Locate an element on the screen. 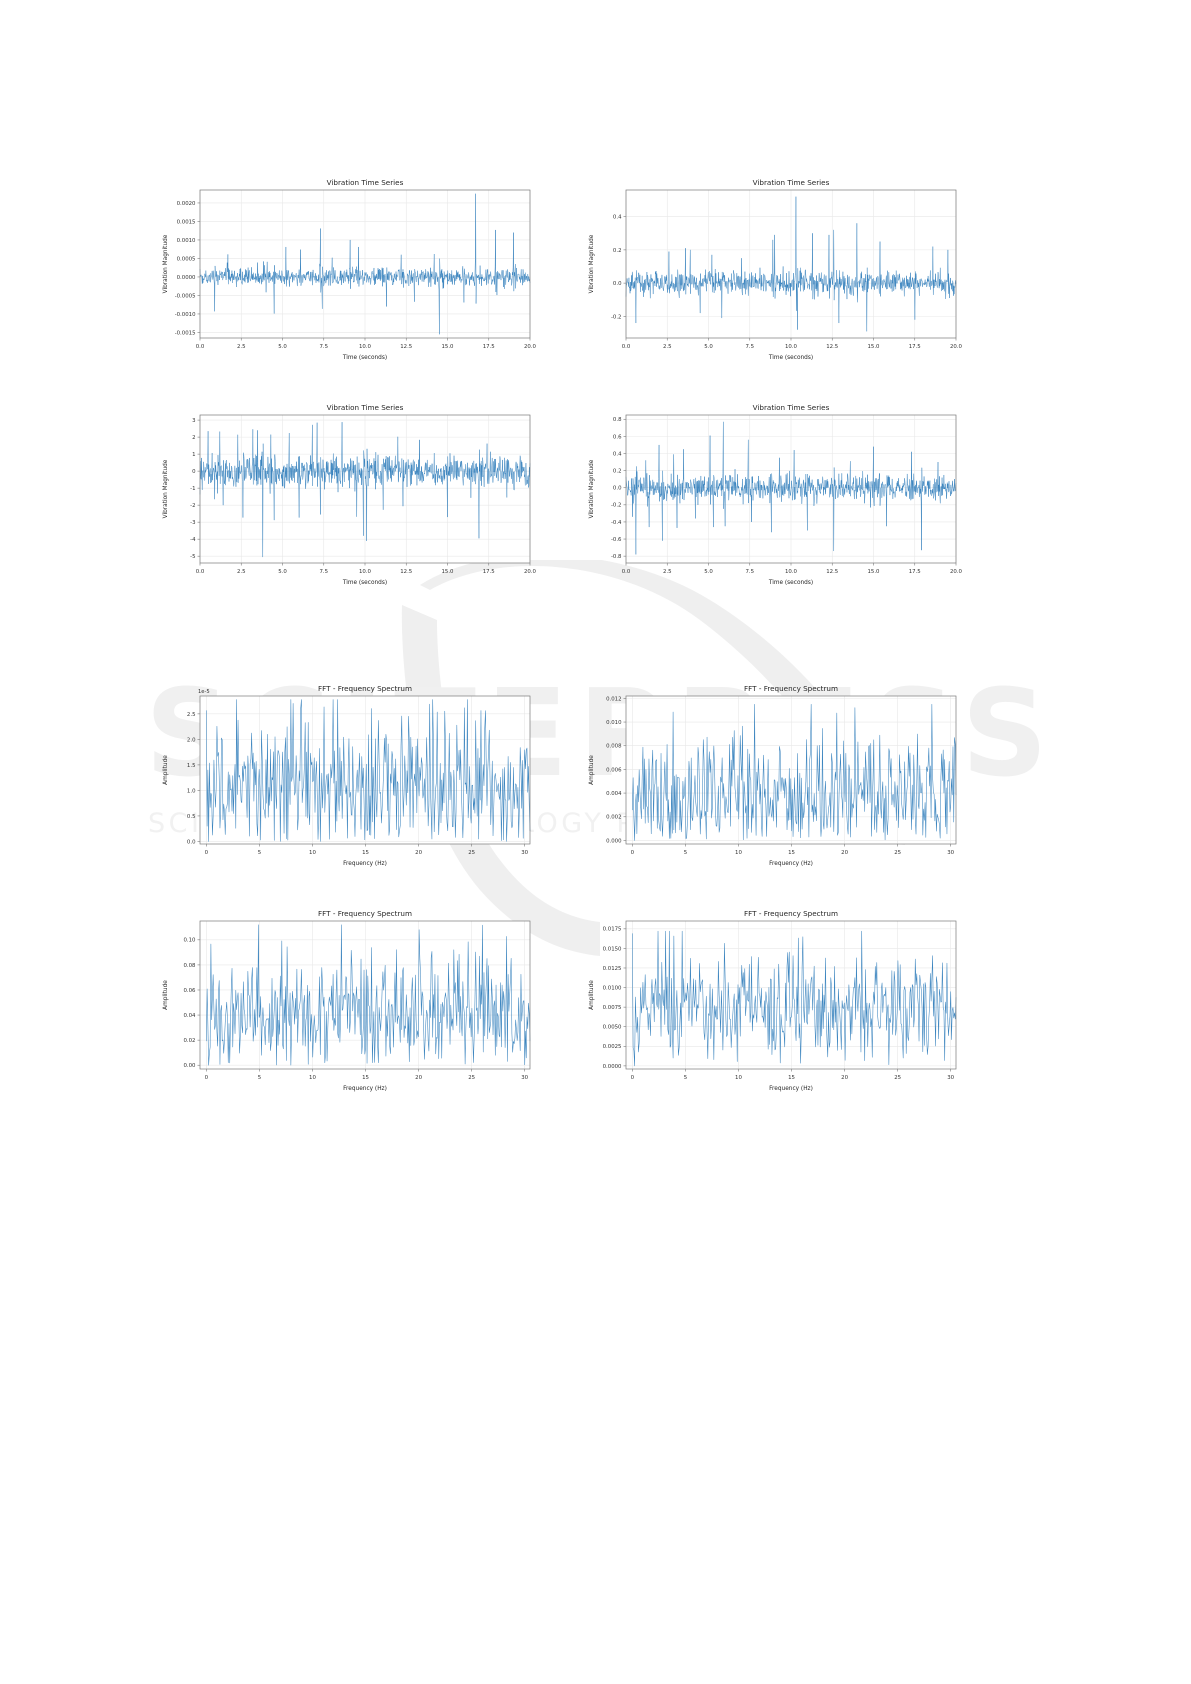  y-tick-label: 0.0150 is located at coordinates (612, 949).